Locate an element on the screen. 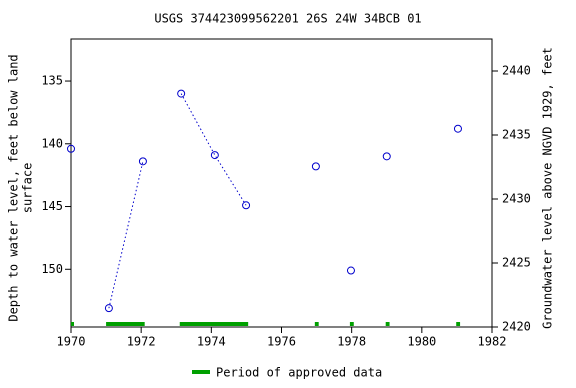 This screenshot has height=388, width=576. x-tick-label: 1978 is located at coordinates (351, 342).